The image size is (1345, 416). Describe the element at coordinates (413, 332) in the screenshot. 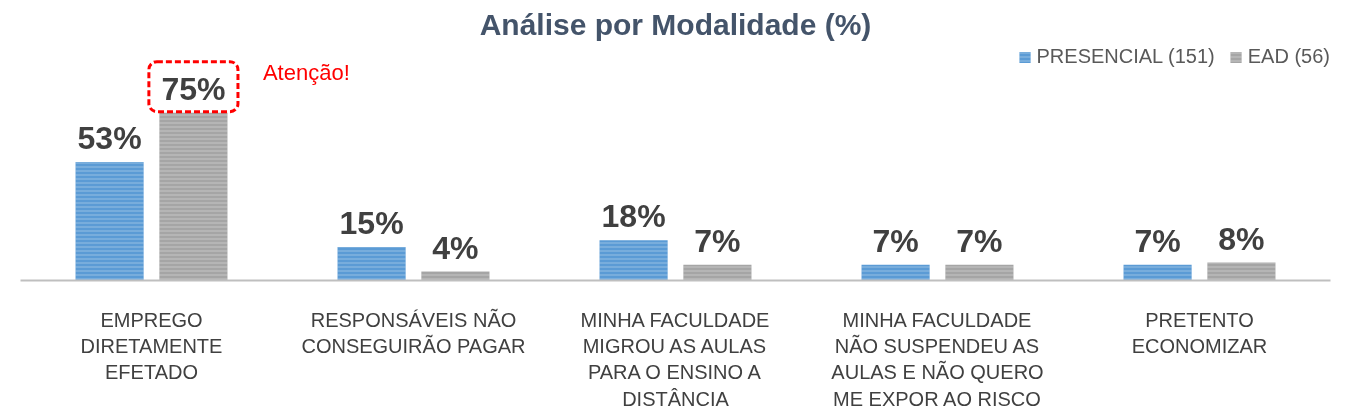

I see `x-tick-label: RESPONSÁVEIS NÃO CONSEGUIRÃO PAGAR` at that location.